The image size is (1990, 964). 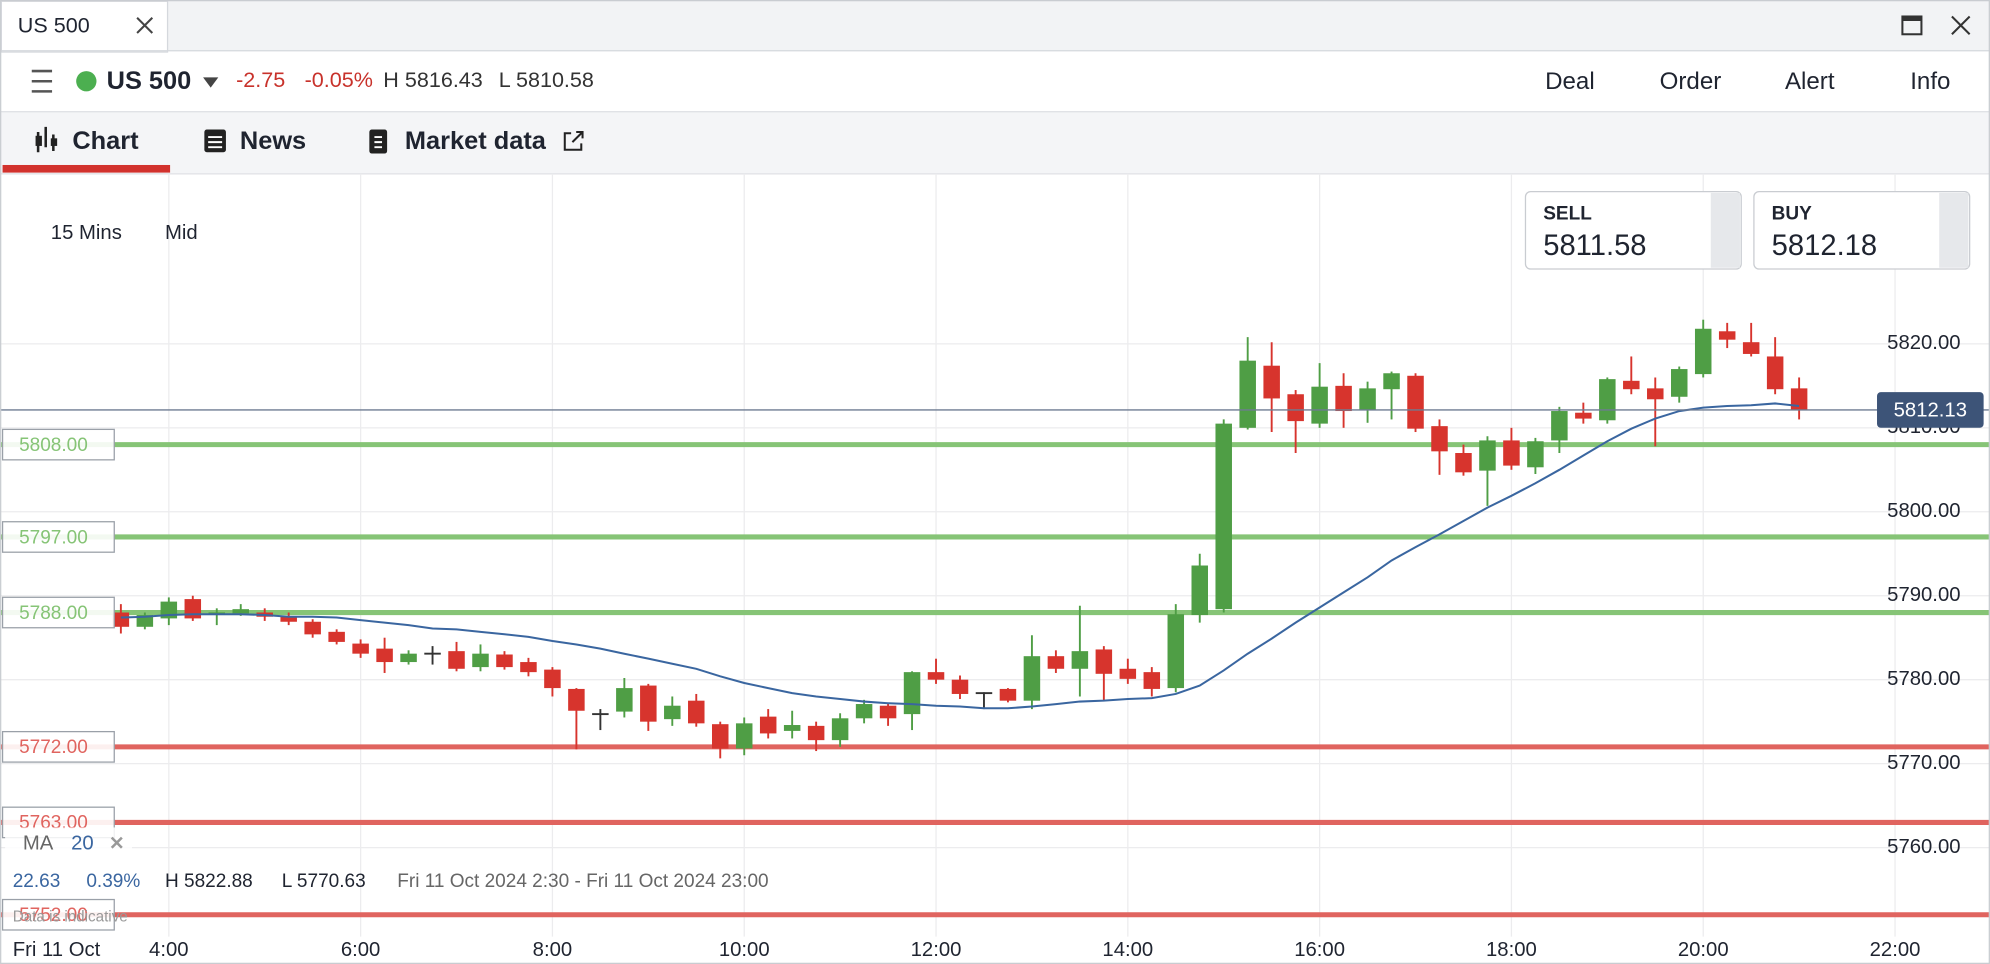 I want to click on x-tick-label: 6:00, so click(x=361, y=950).